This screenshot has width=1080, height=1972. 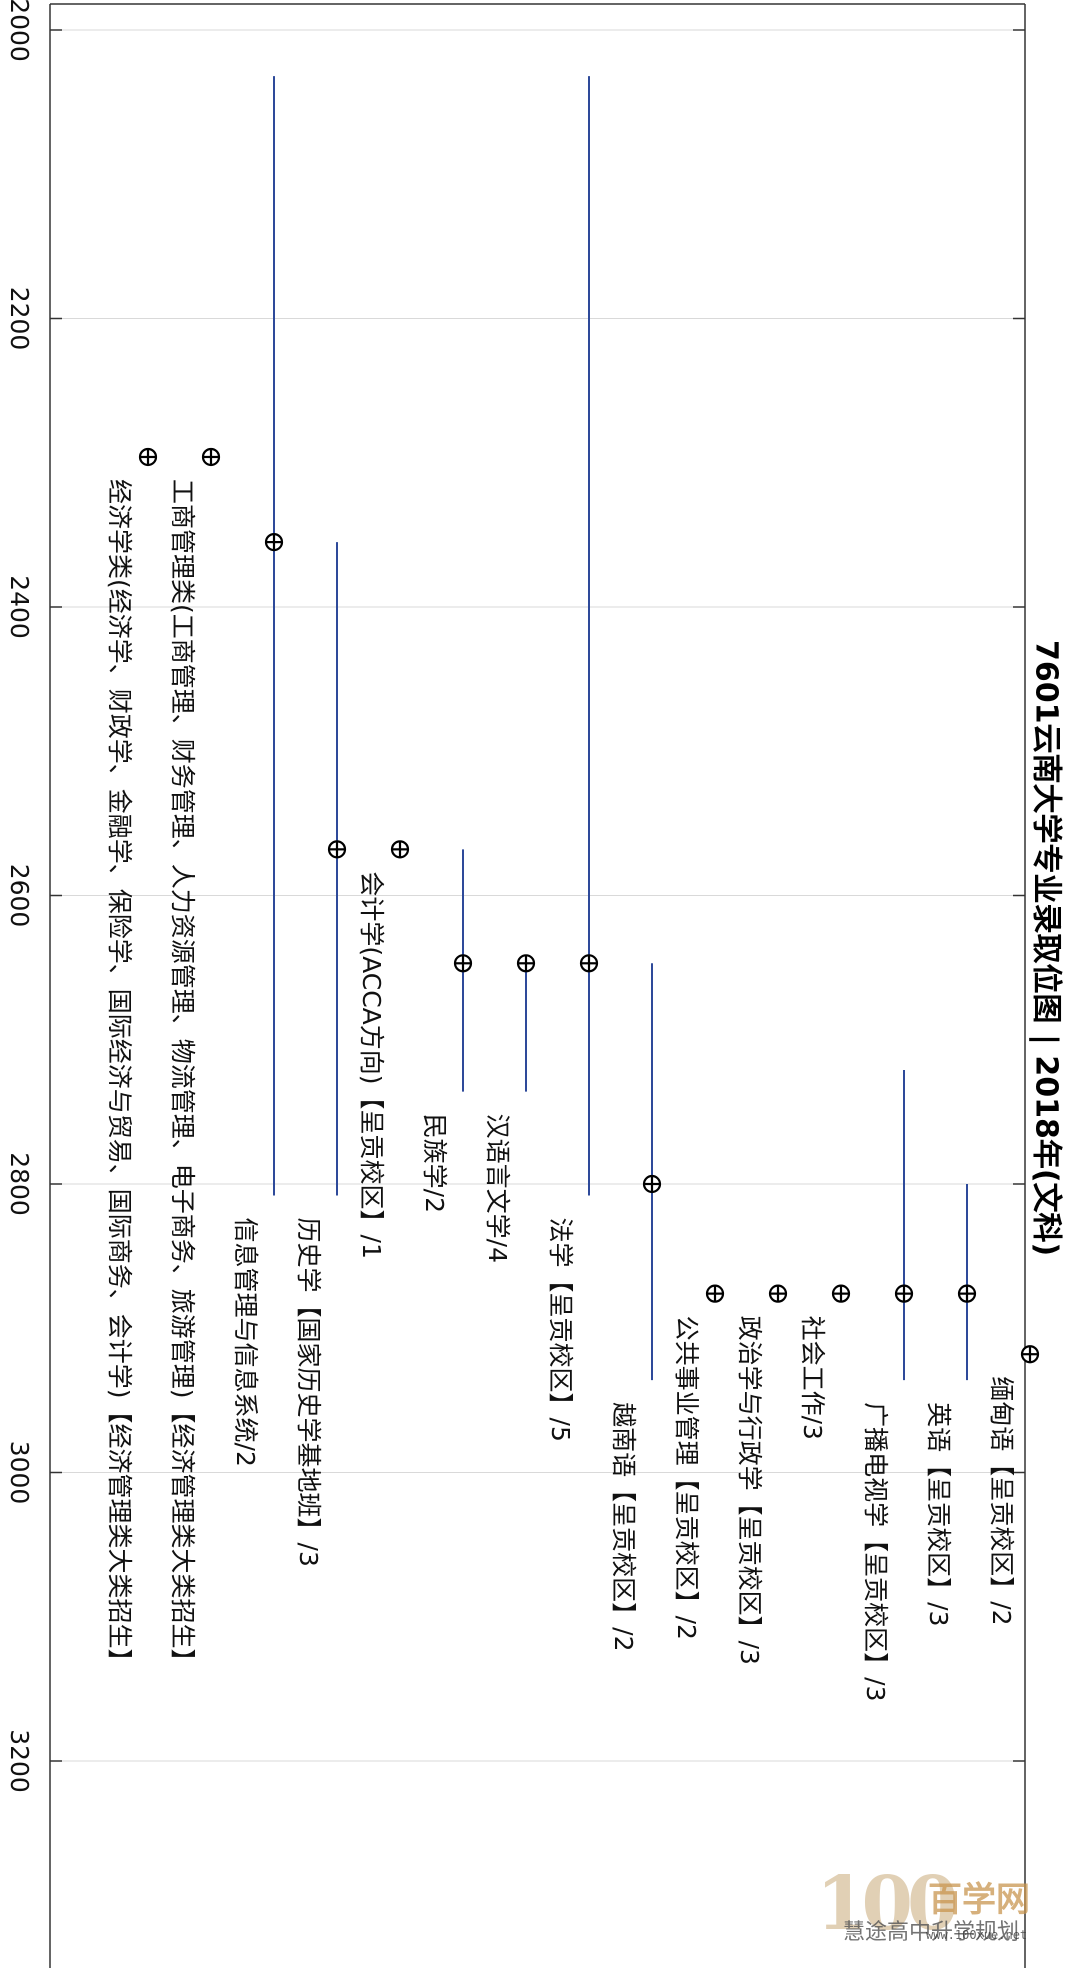 I want to click on series-label: 历史学【国家历史学基地班】/3, so click(x=308, y=1392).